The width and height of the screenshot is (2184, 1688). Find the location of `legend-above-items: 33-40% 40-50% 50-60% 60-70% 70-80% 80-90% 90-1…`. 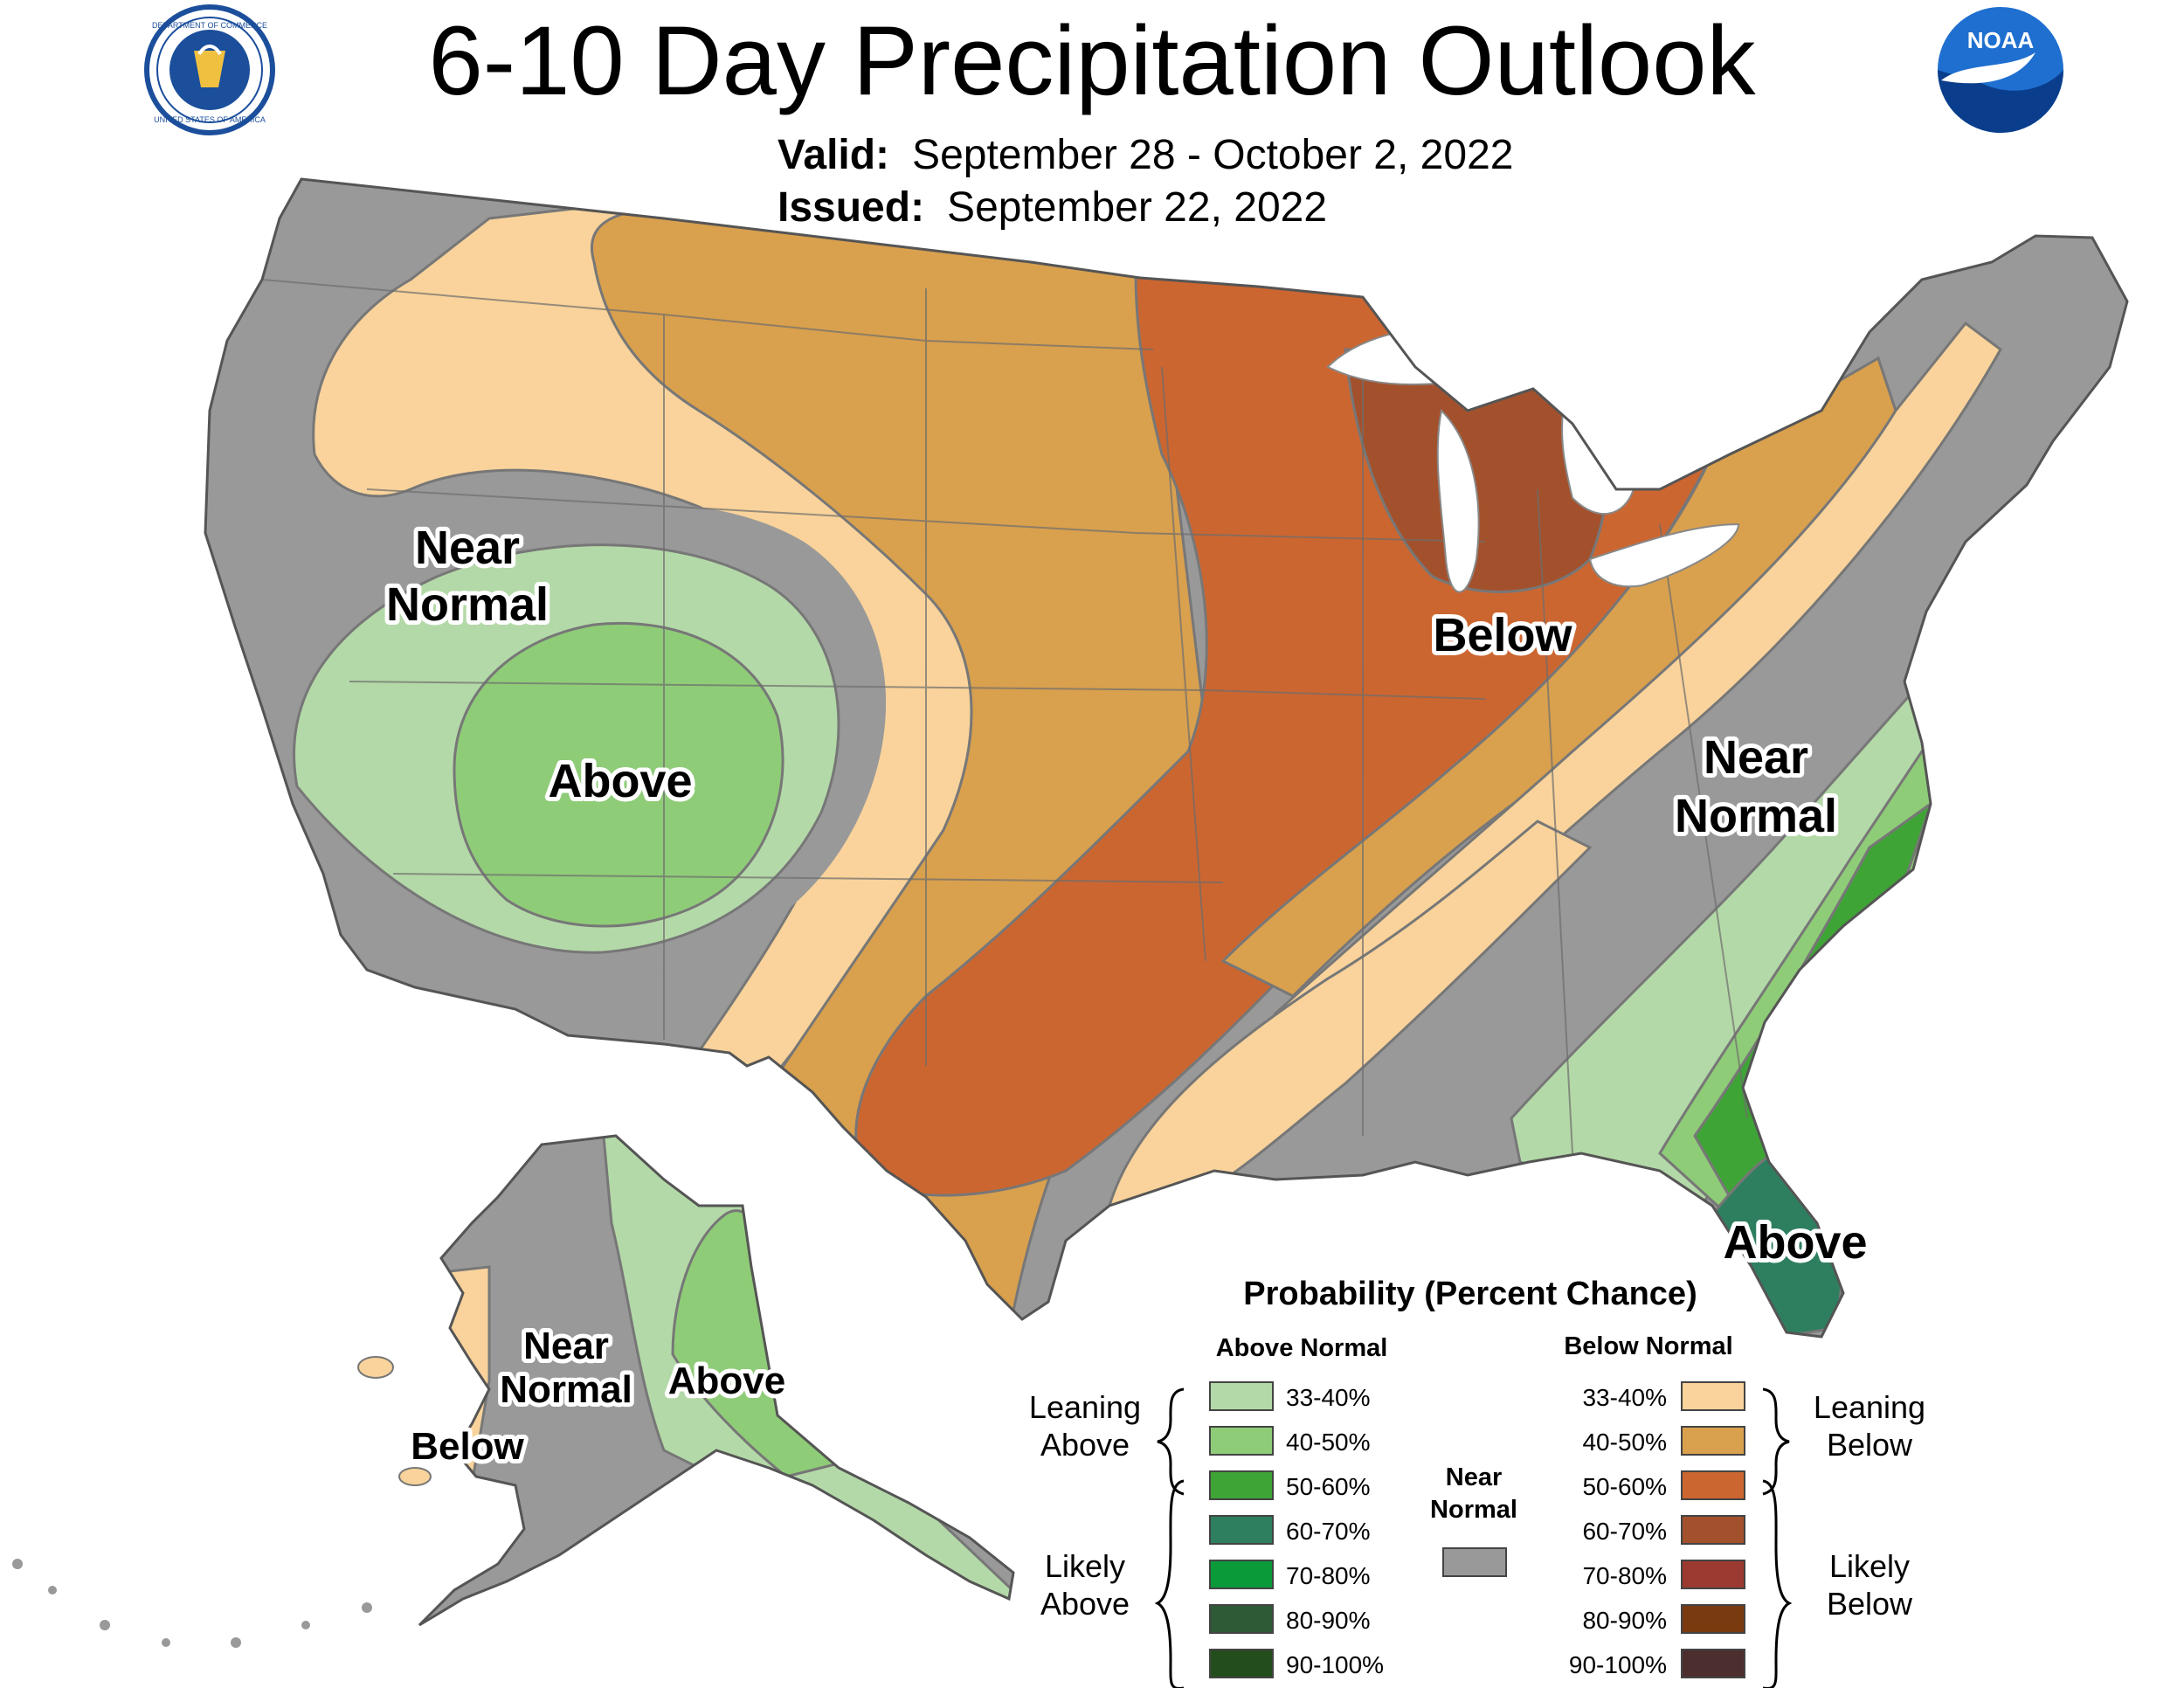

legend-above-items: 33-40% 40-50% 50-60% 60-70% 70-80% 80-90% 90-1… is located at coordinates (1296, 1529).